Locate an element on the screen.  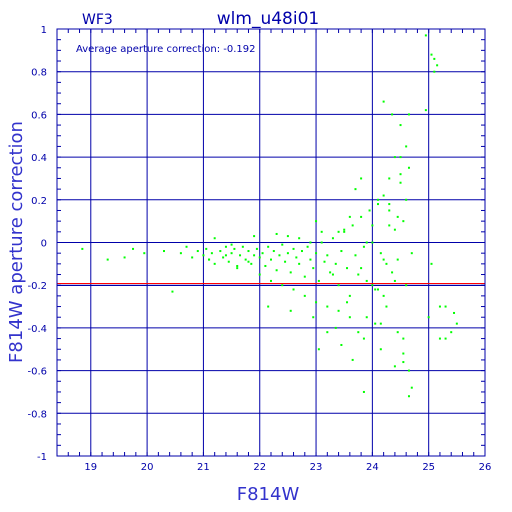
chart-title: wlm_u48i01 is located at coordinates (268, 19).